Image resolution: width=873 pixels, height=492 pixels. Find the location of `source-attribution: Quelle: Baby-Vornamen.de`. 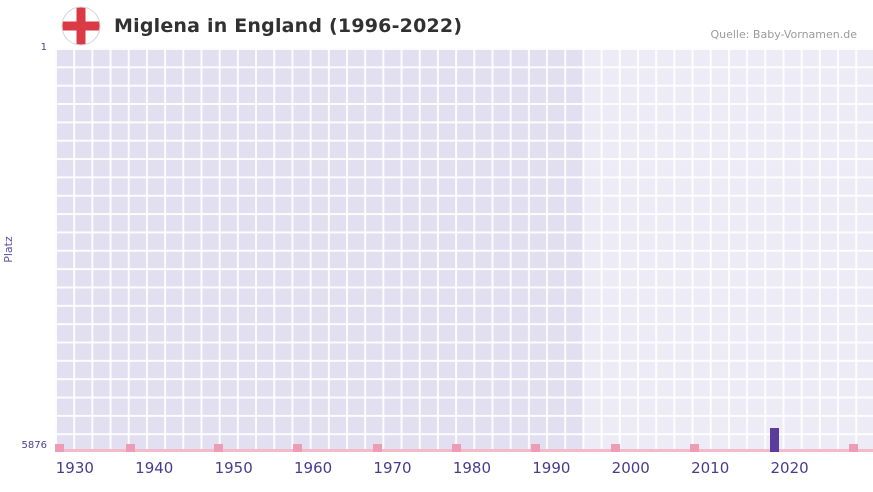

source-attribution: Quelle: Baby-Vornamen.de is located at coordinates (783, 34).